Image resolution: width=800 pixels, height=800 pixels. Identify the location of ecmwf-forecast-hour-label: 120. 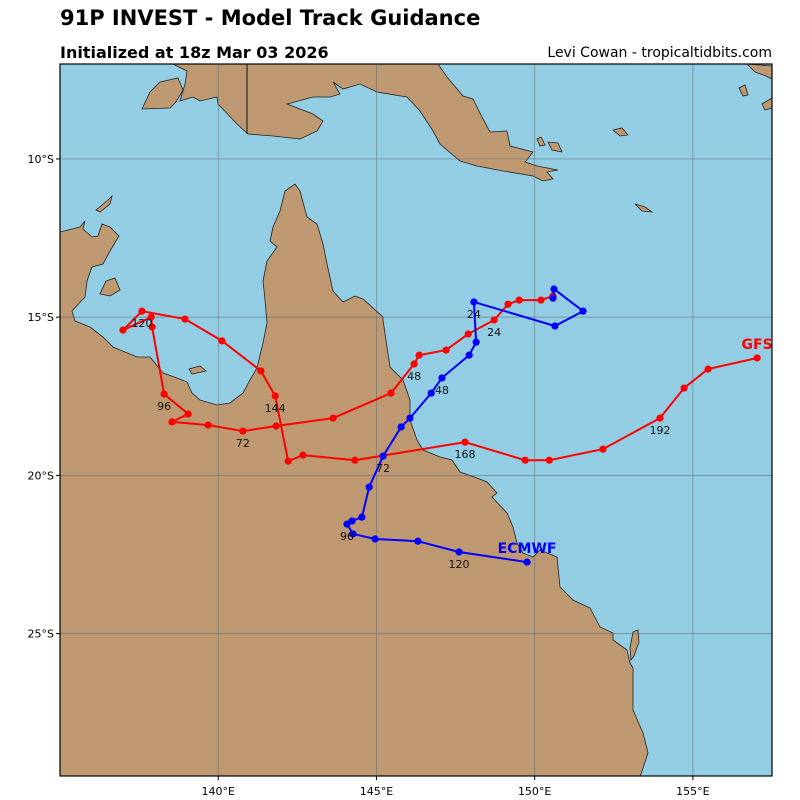
(459, 564).